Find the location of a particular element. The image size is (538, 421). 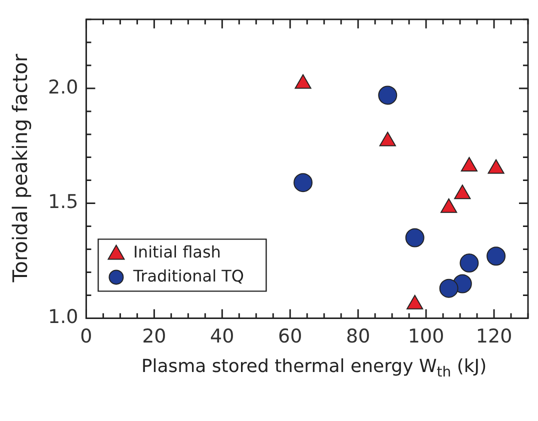

x-tick-label: 80 is located at coordinates (358, 337).